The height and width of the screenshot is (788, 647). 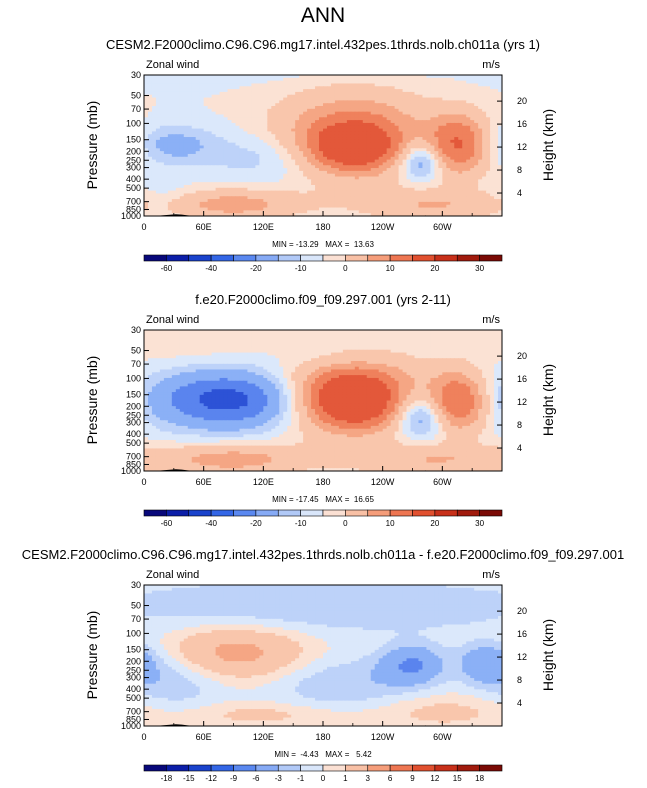 I want to click on y-axis-right-label: Height (km), so click(x=548, y=145).